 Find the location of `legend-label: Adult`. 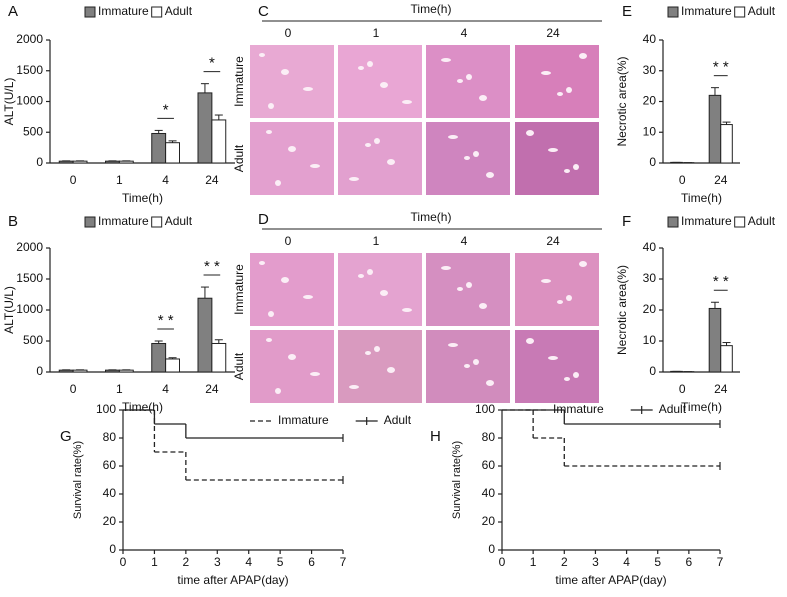

legend-label: Adult is located at coordinates (398, 420).